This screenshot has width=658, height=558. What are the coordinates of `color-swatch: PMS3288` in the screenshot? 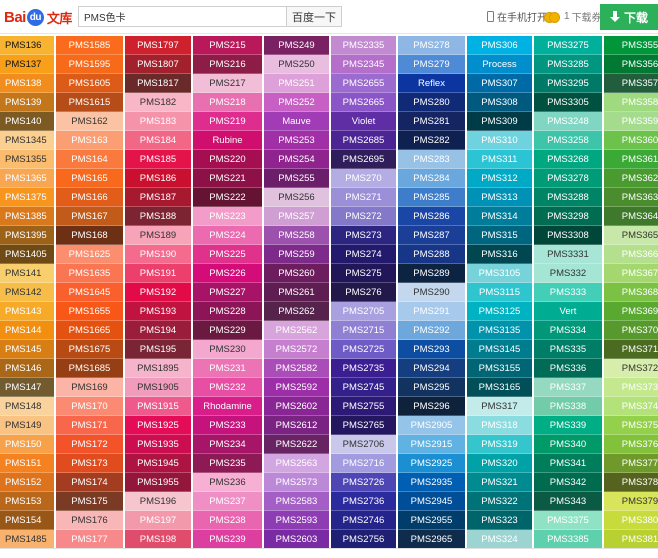 It's located at (568, 197).